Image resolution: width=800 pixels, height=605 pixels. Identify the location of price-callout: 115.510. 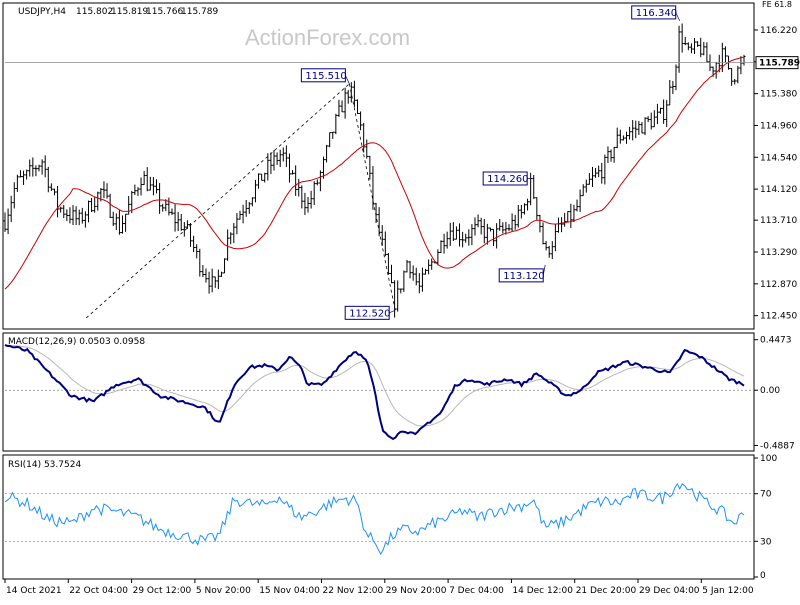
(325, 76).